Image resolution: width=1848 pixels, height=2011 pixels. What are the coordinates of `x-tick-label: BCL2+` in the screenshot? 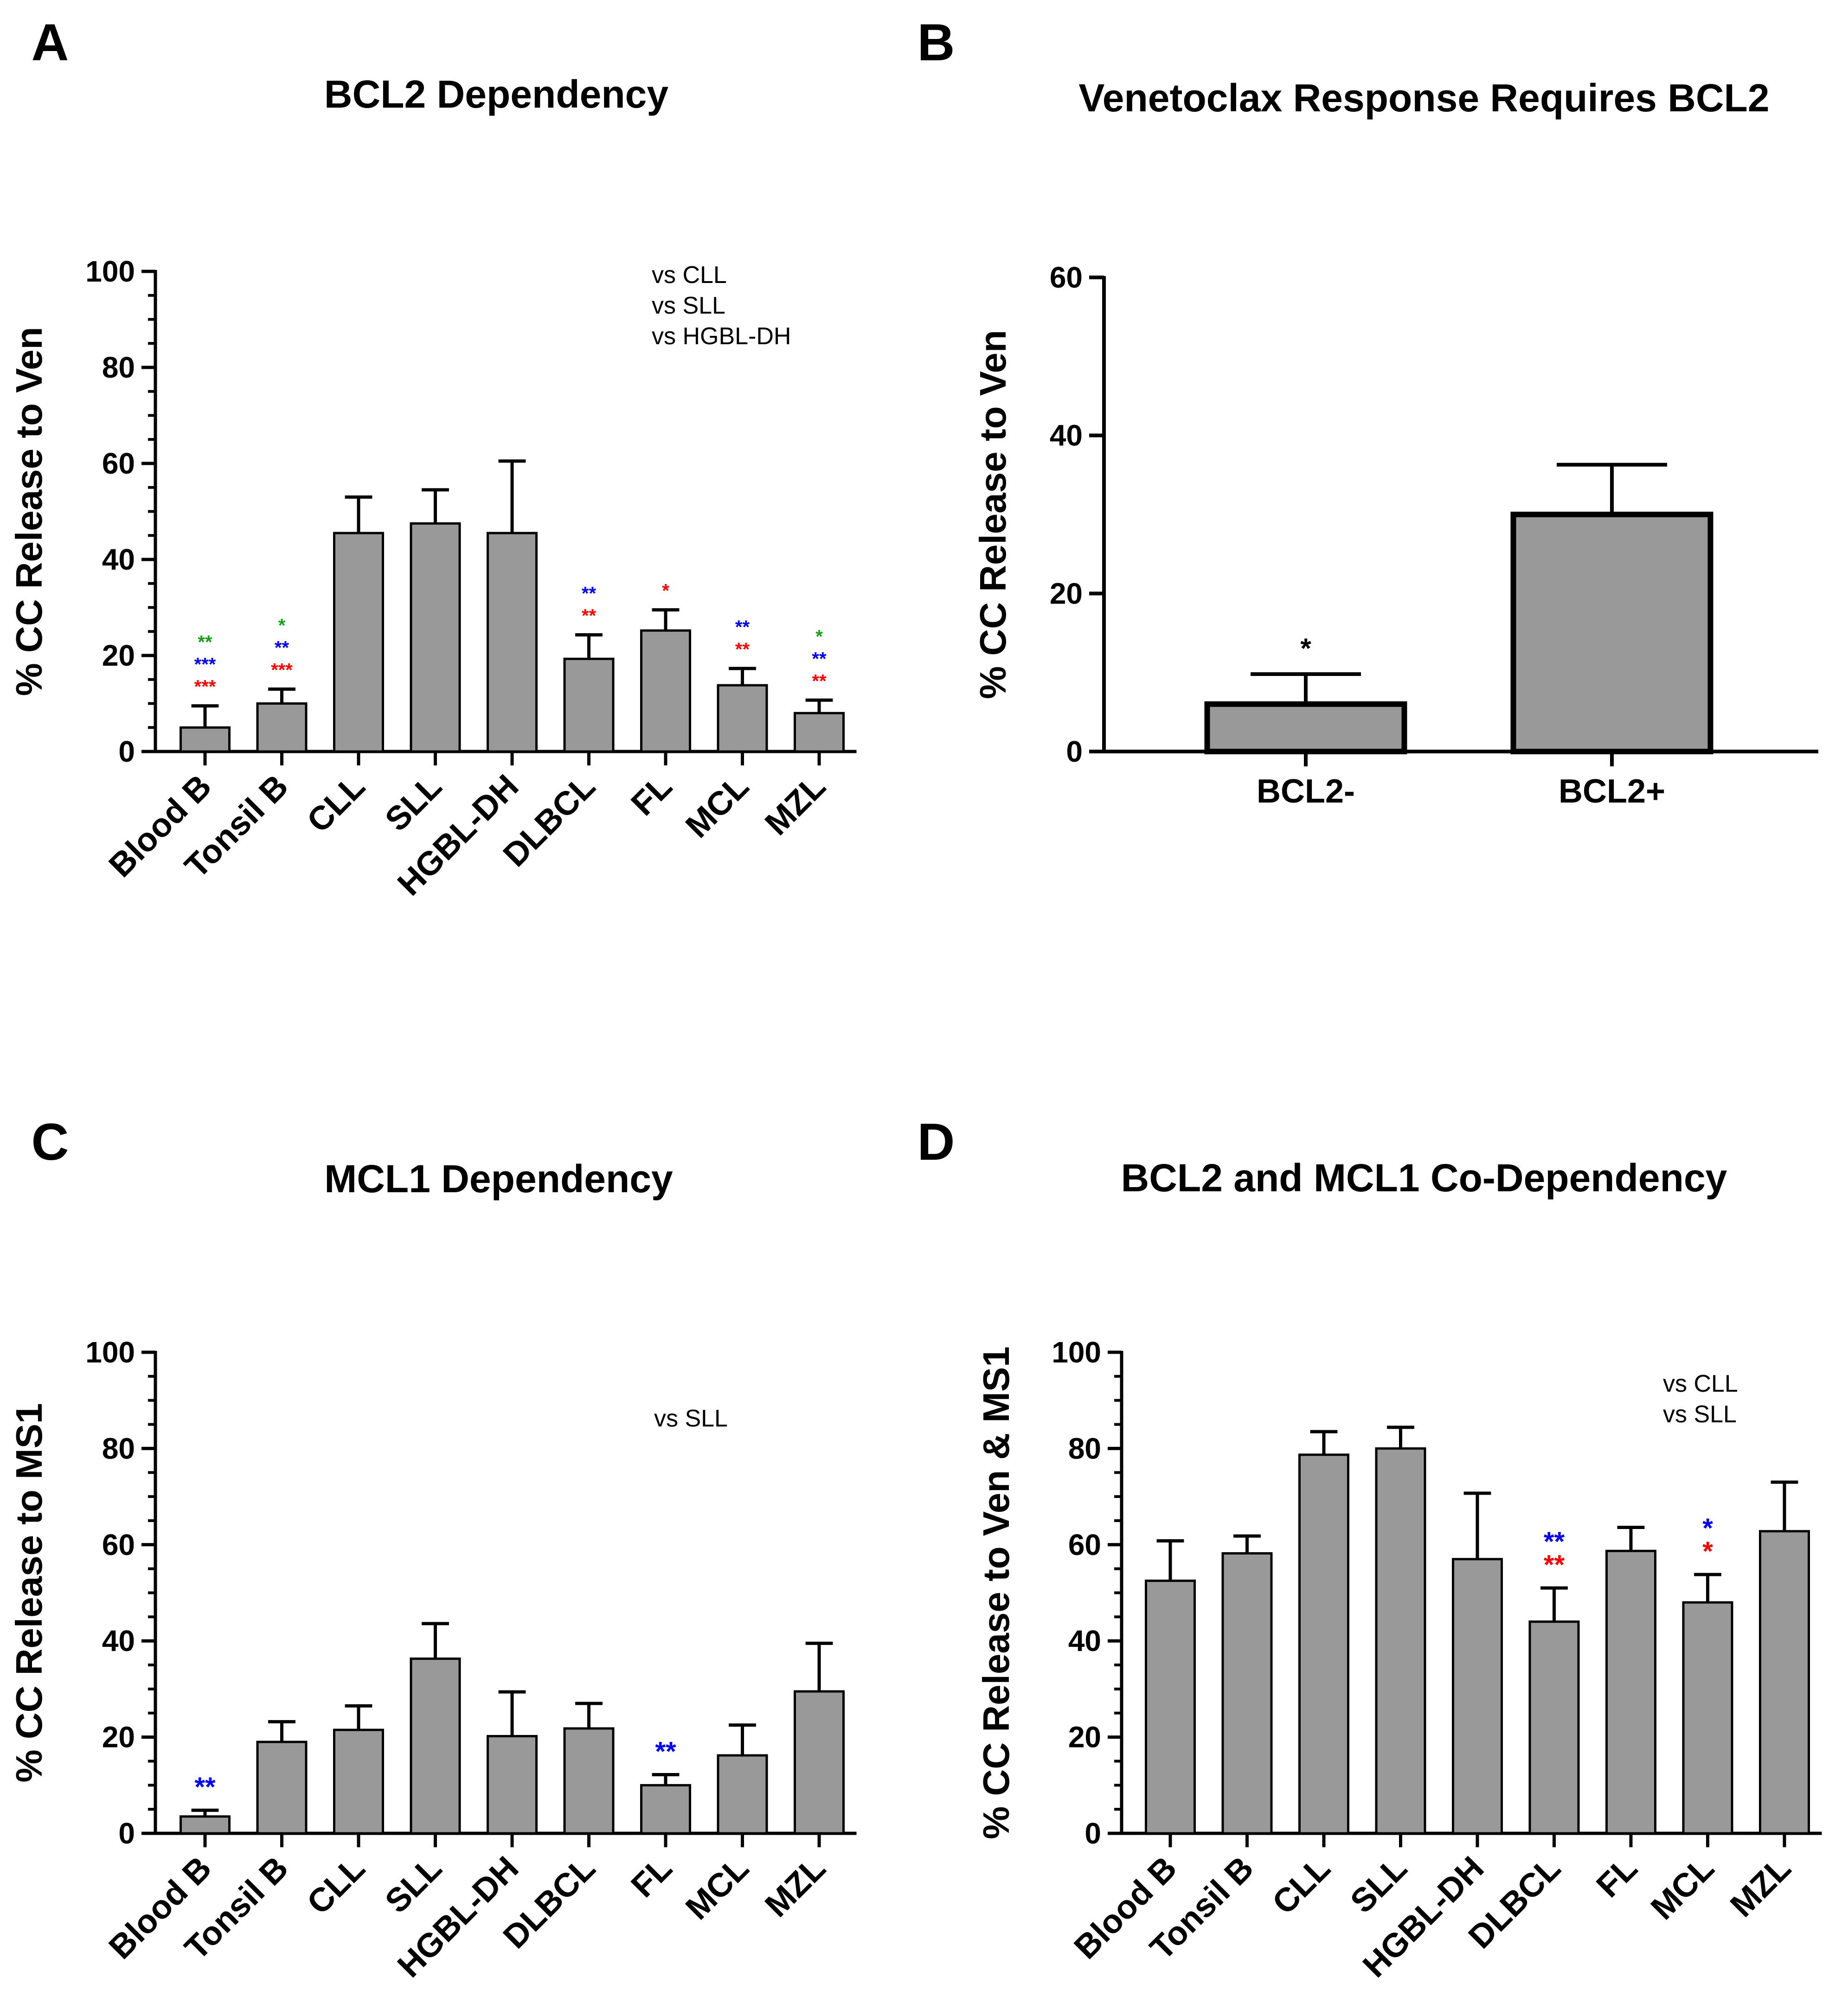 It's located at (1612, 791).